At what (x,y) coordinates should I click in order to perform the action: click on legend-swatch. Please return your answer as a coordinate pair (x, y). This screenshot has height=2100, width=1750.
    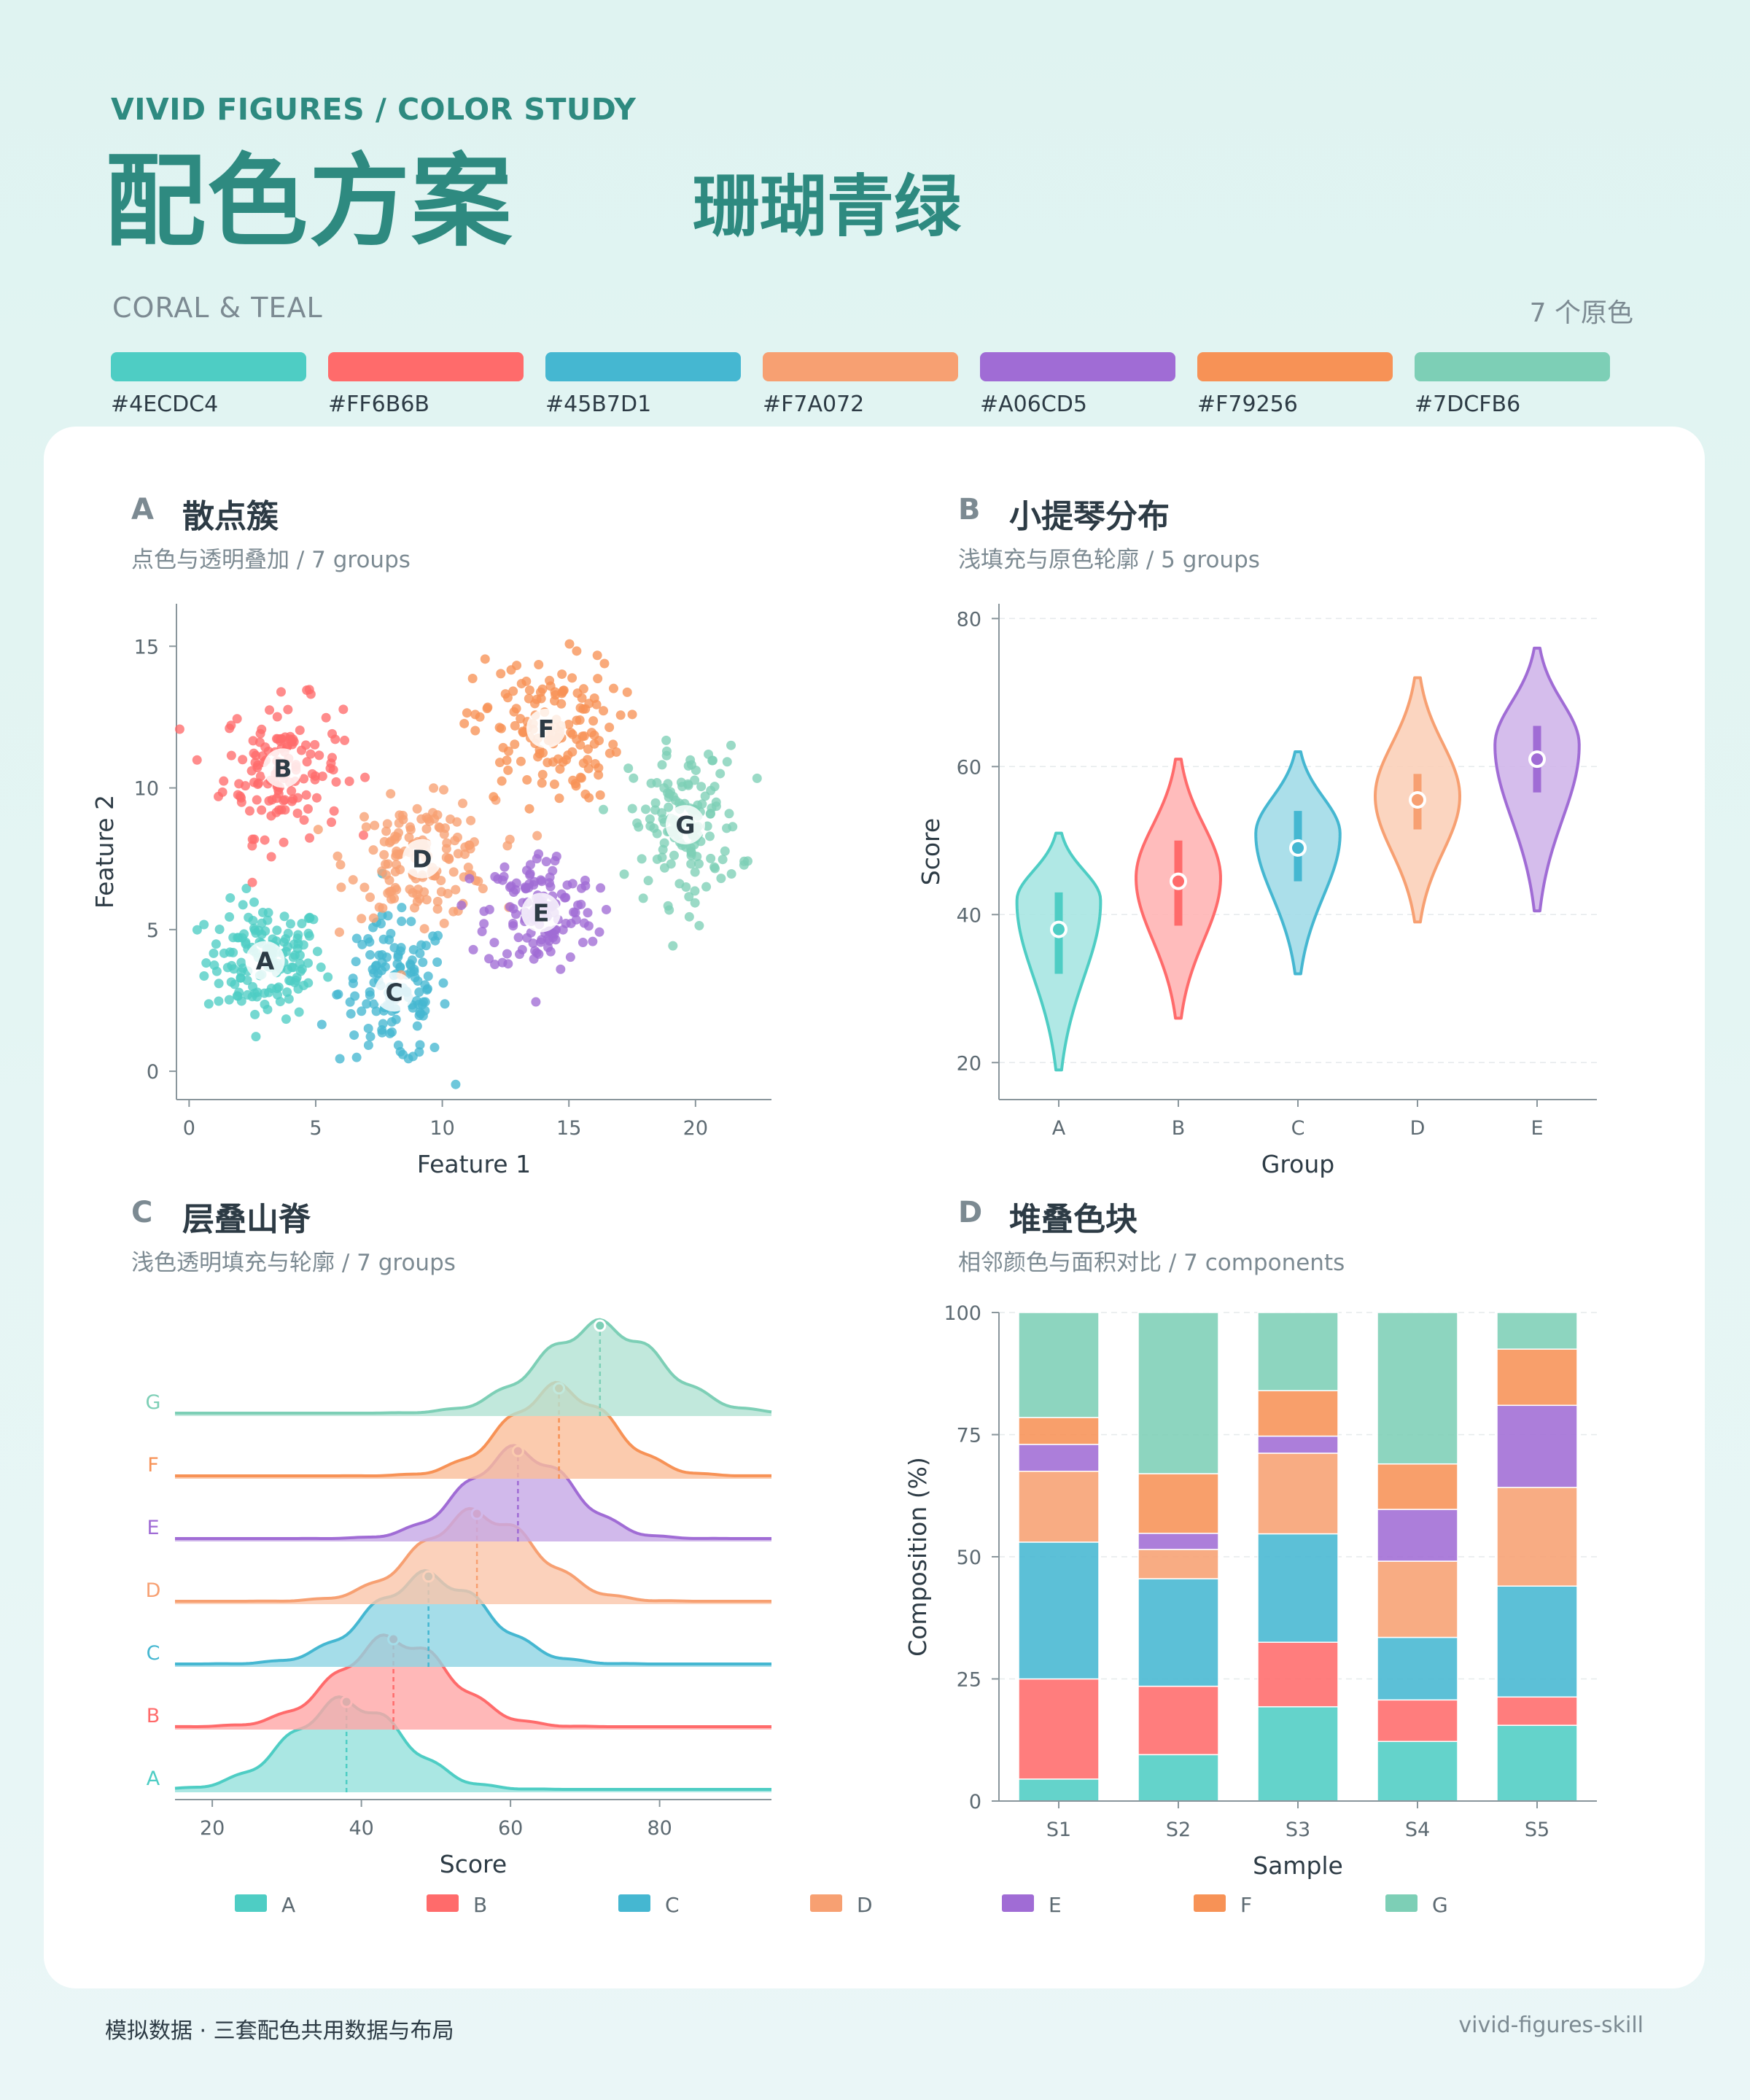
    Looking at the image, I should click on (1401, 1903).